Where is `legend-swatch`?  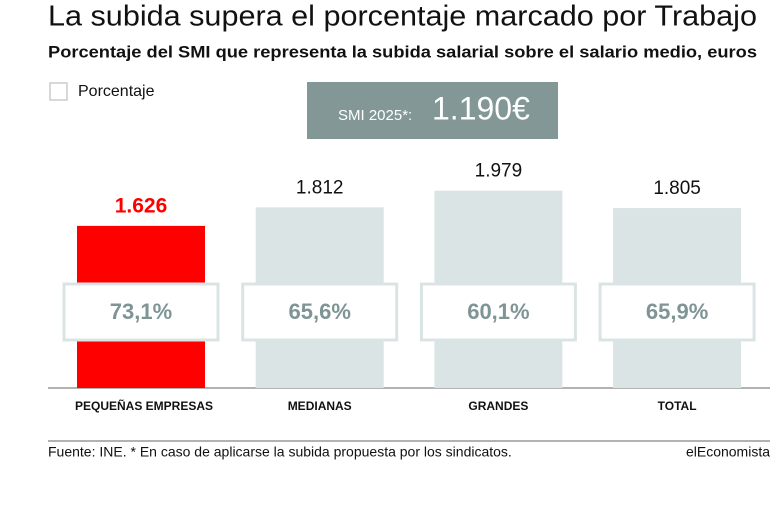 legend-swatch is located at coordinates (58, 91).